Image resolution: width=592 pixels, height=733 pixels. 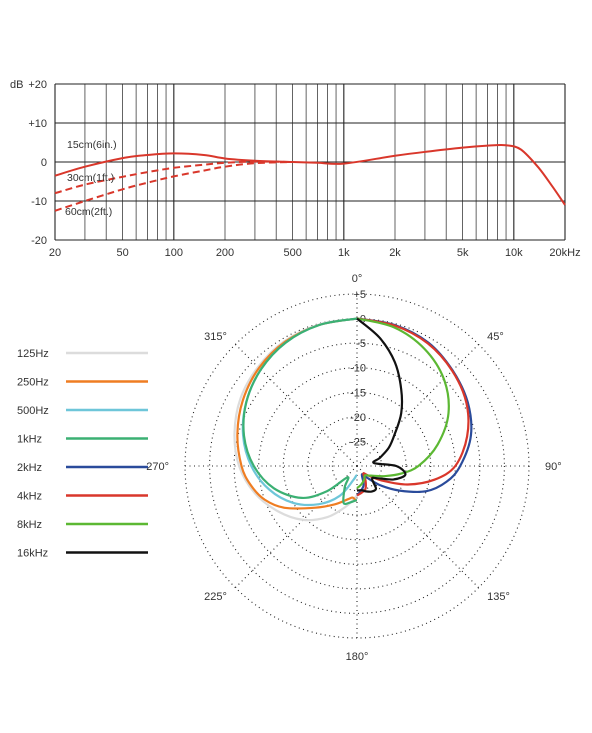 I want to click on polar-grid-ring, so click(x=357, y=466).